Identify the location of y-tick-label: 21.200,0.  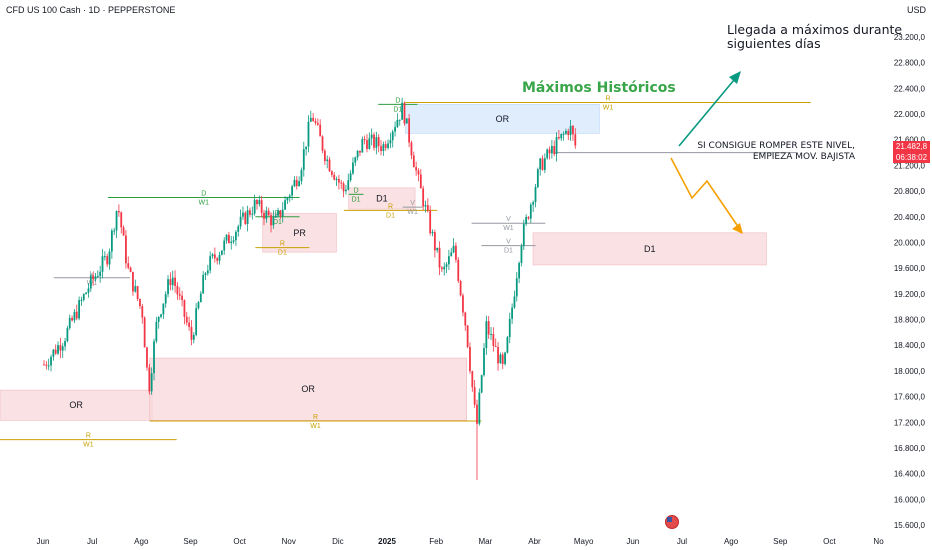
(910, 165).